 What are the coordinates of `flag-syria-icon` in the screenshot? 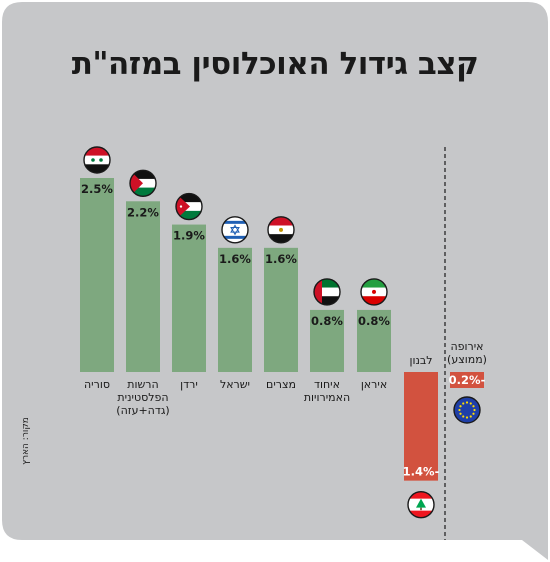 It's located at (97, 160).